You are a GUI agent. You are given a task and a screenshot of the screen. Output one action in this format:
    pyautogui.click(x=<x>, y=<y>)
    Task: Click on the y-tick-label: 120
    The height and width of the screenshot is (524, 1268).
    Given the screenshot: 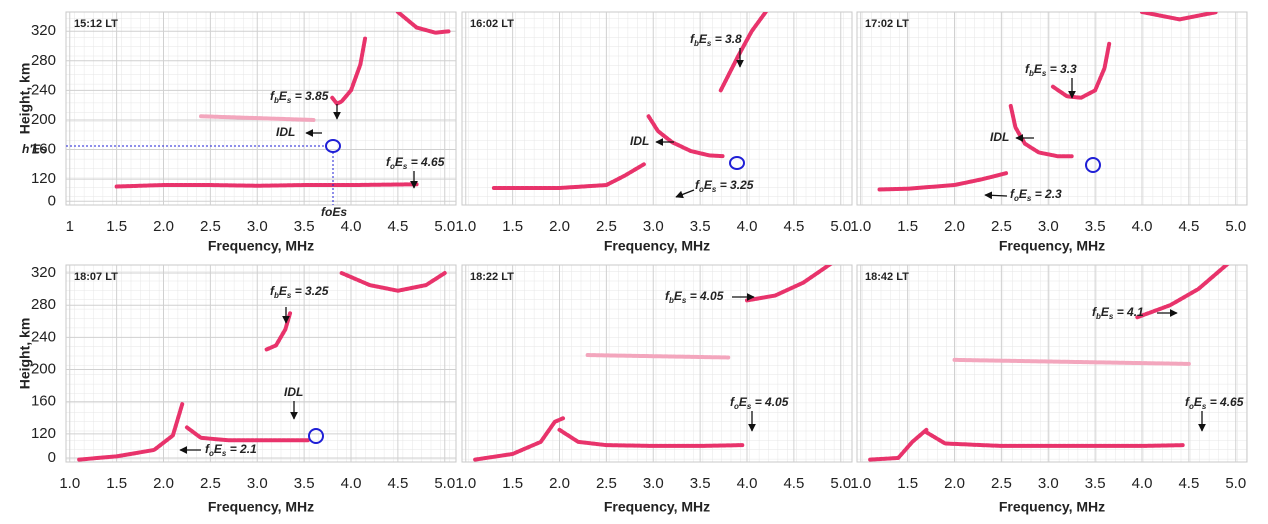 What is the action you would take?
    pyautogui.click(x=43, y=178)
    